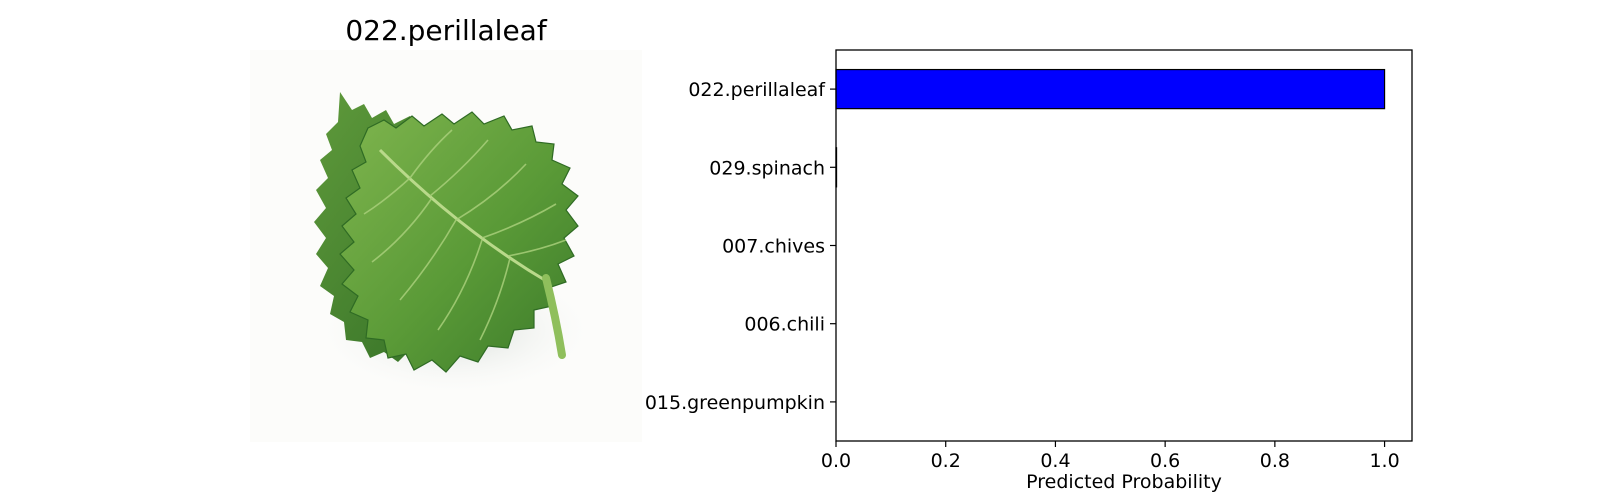 This screenshot has height=500, width=1600. What do you see at coordinates (1110, 456) in the screenshot?
I see `x-axis-ticks: 0.0 0.2 0.4 0.6 0.8 1.0` at bounding box center [1110, 456].